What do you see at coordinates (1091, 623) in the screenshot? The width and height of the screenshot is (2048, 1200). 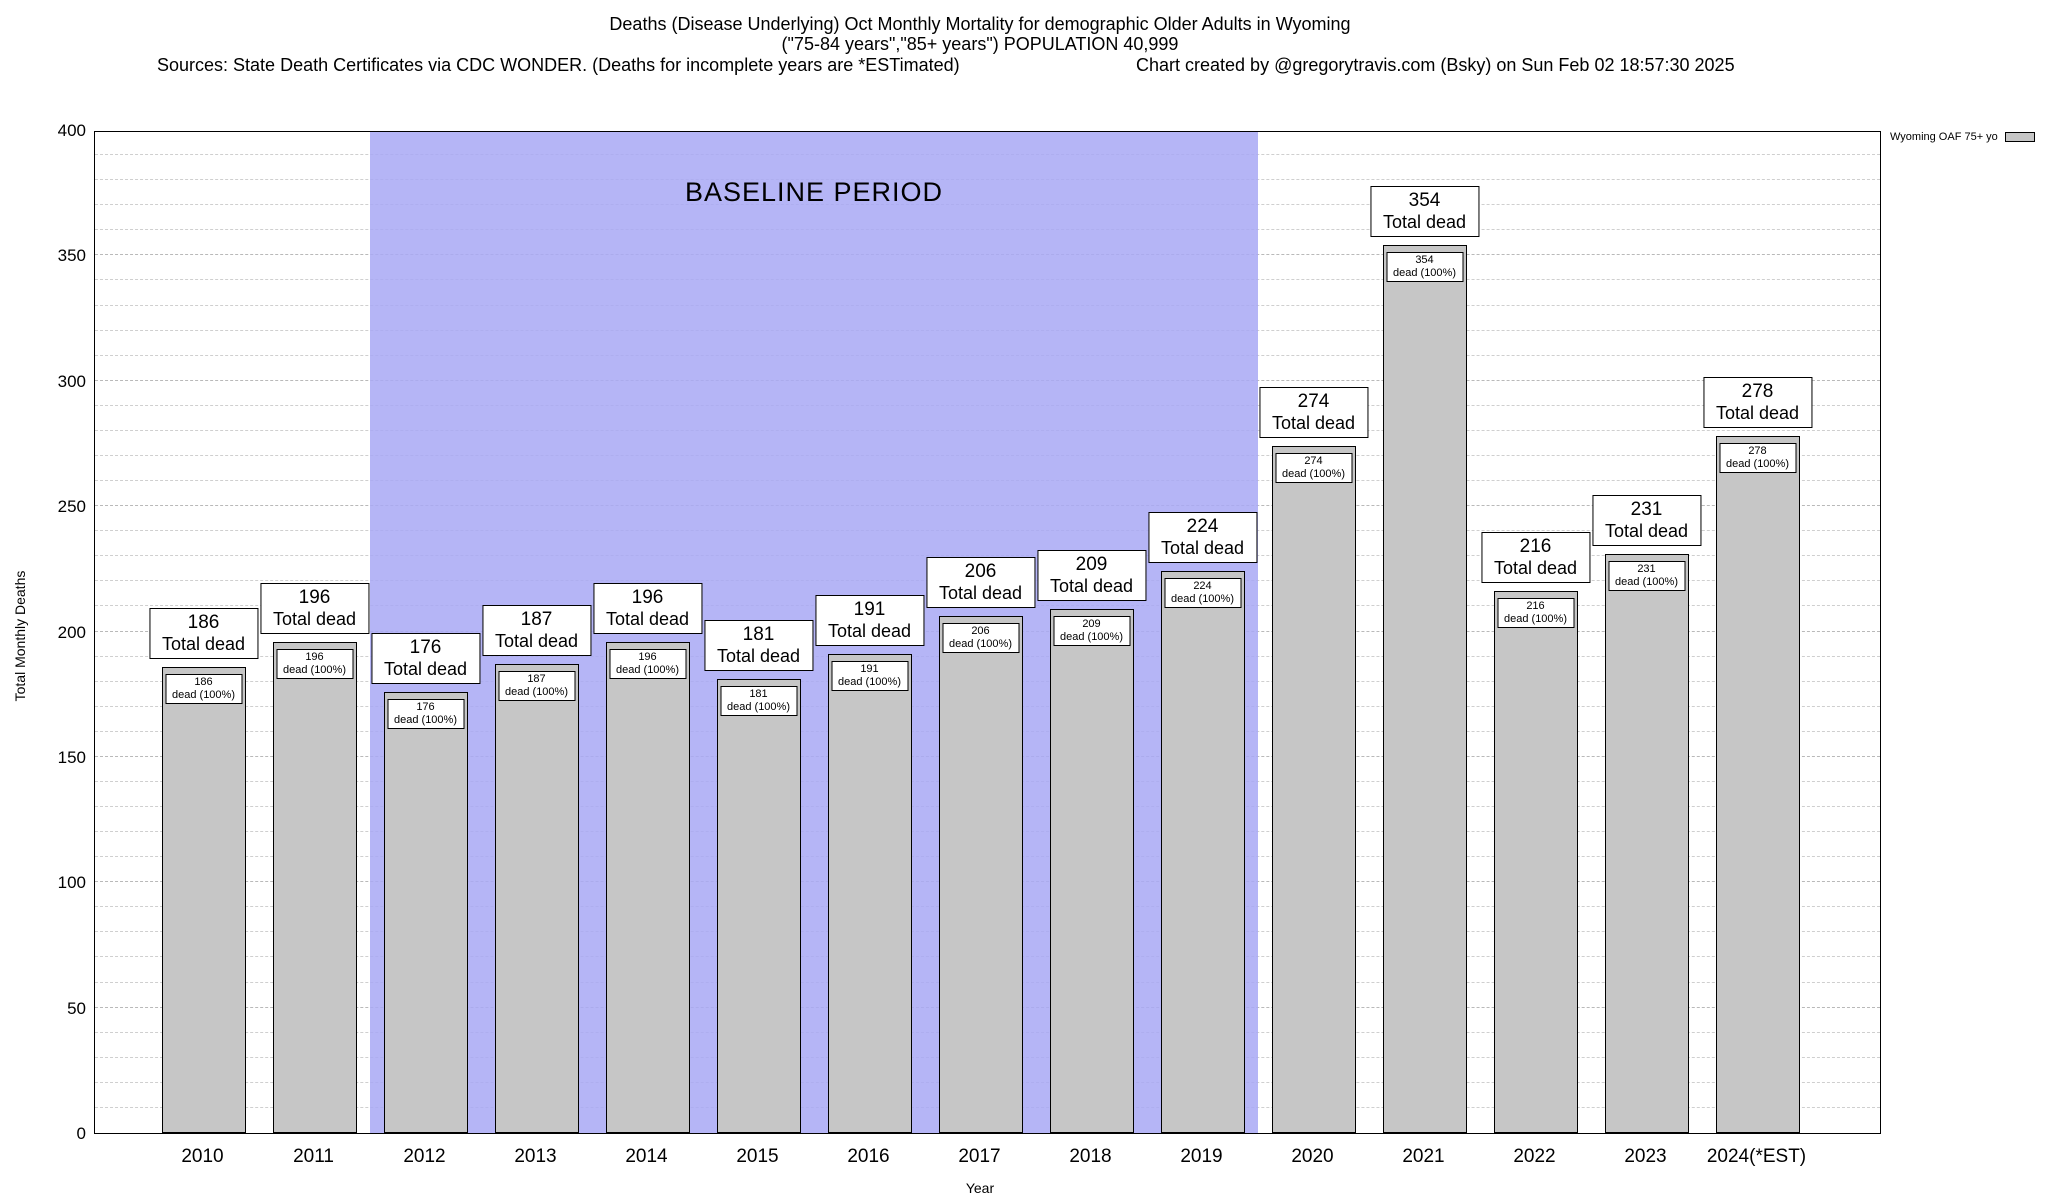 I see `bar-inner-value: 209` at bounding box center [1091, 623].